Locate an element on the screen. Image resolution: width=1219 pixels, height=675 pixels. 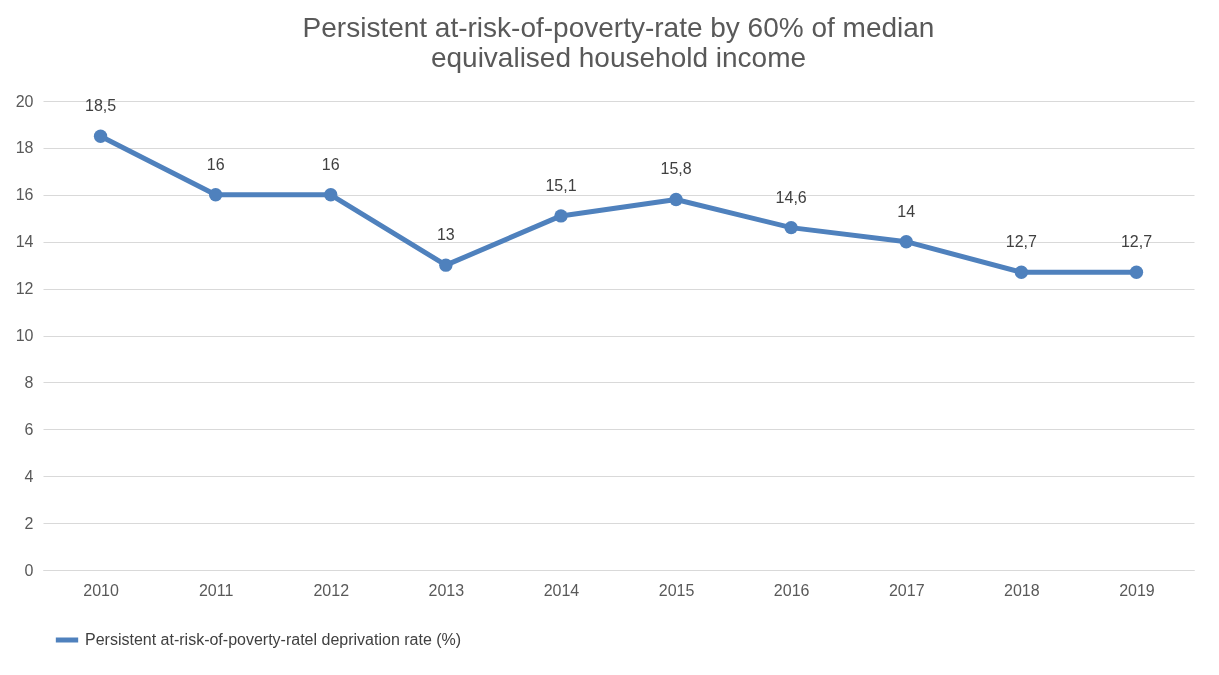
x-tick-label: 2017 is located at coordinates (906, 590).